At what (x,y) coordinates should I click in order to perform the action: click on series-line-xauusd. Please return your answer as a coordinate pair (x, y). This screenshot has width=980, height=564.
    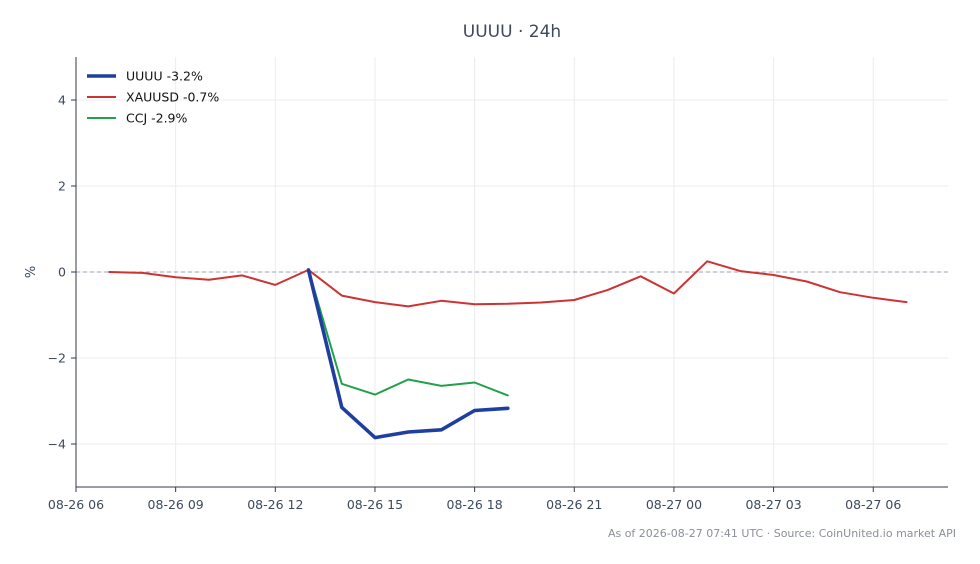
    Looking at the image, I should click on (508, 284).